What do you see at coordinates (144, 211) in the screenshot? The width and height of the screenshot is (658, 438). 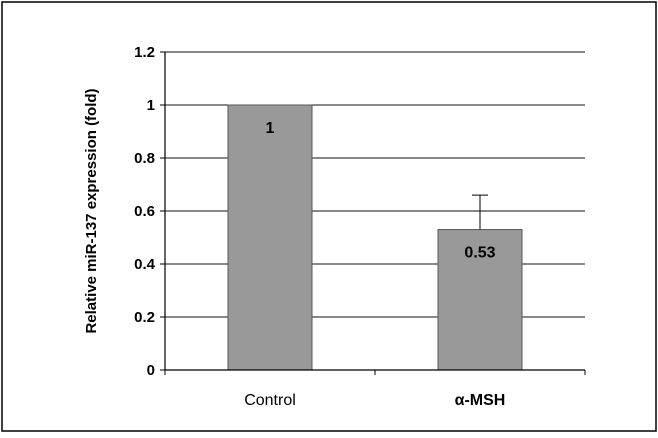 I see `y-tick-label: 0.6` at bounding box center [144, 211].